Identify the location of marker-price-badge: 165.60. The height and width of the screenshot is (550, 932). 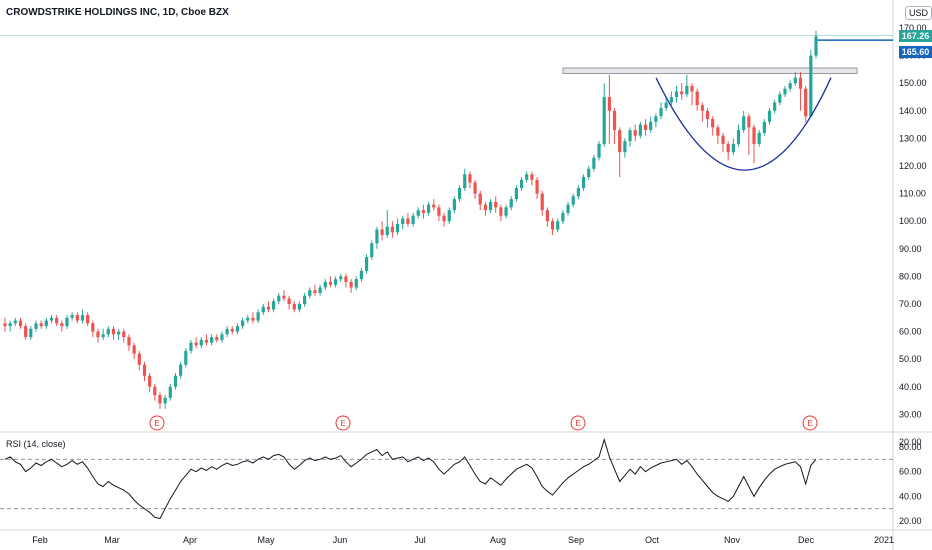
(915, 52).